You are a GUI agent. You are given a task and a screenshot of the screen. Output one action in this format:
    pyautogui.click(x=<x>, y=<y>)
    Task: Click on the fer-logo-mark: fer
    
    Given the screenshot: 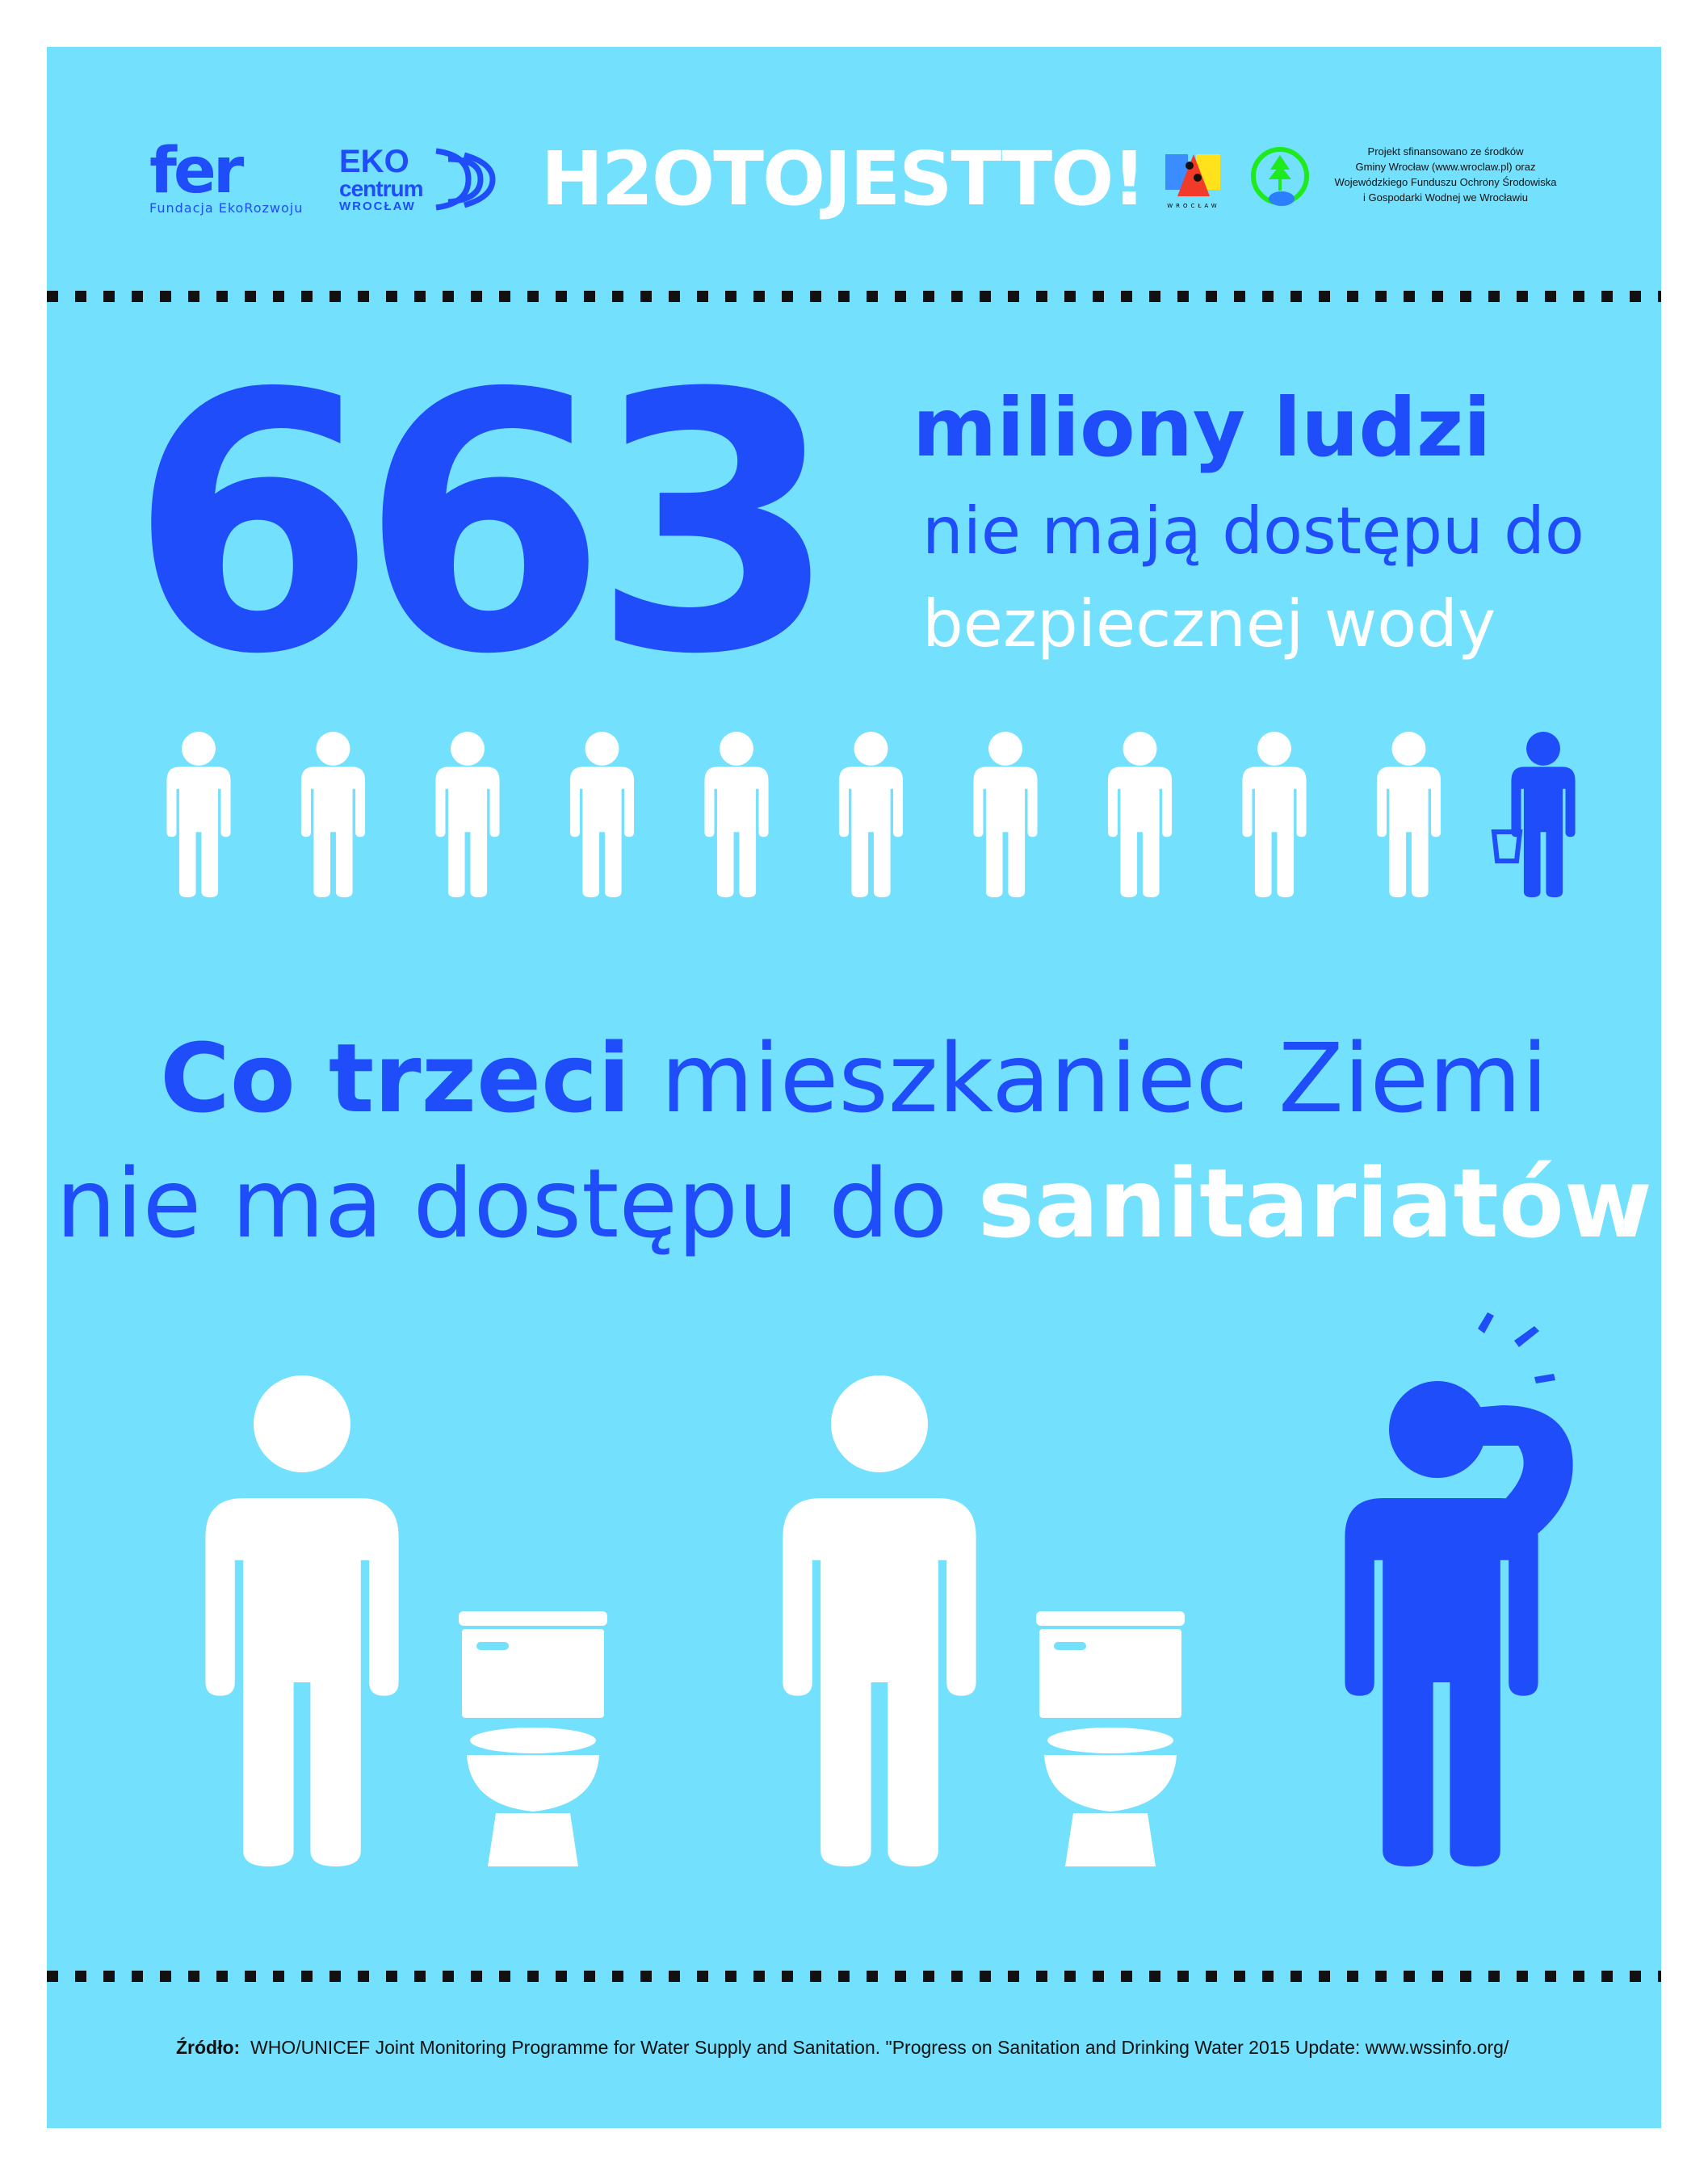 What is the action you would take?
    pyautogui.click(x=197, y=171)
    